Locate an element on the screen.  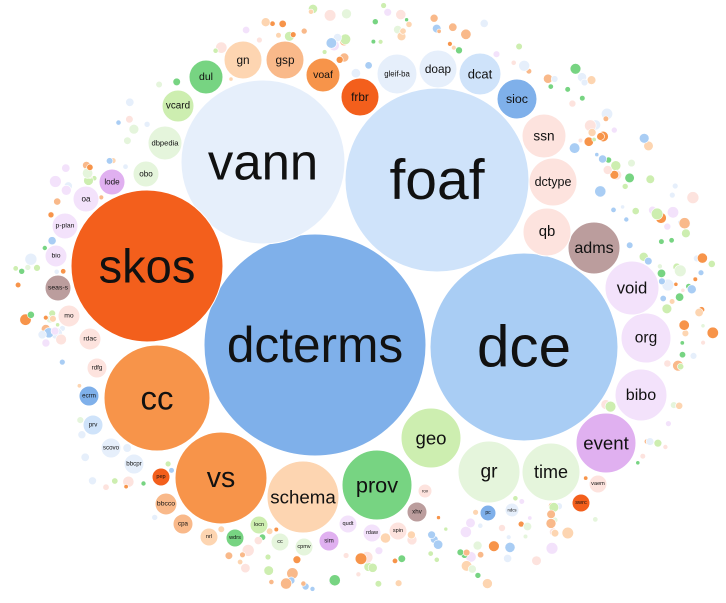
bubble-gn: gn is located at coordinates (243, 60).